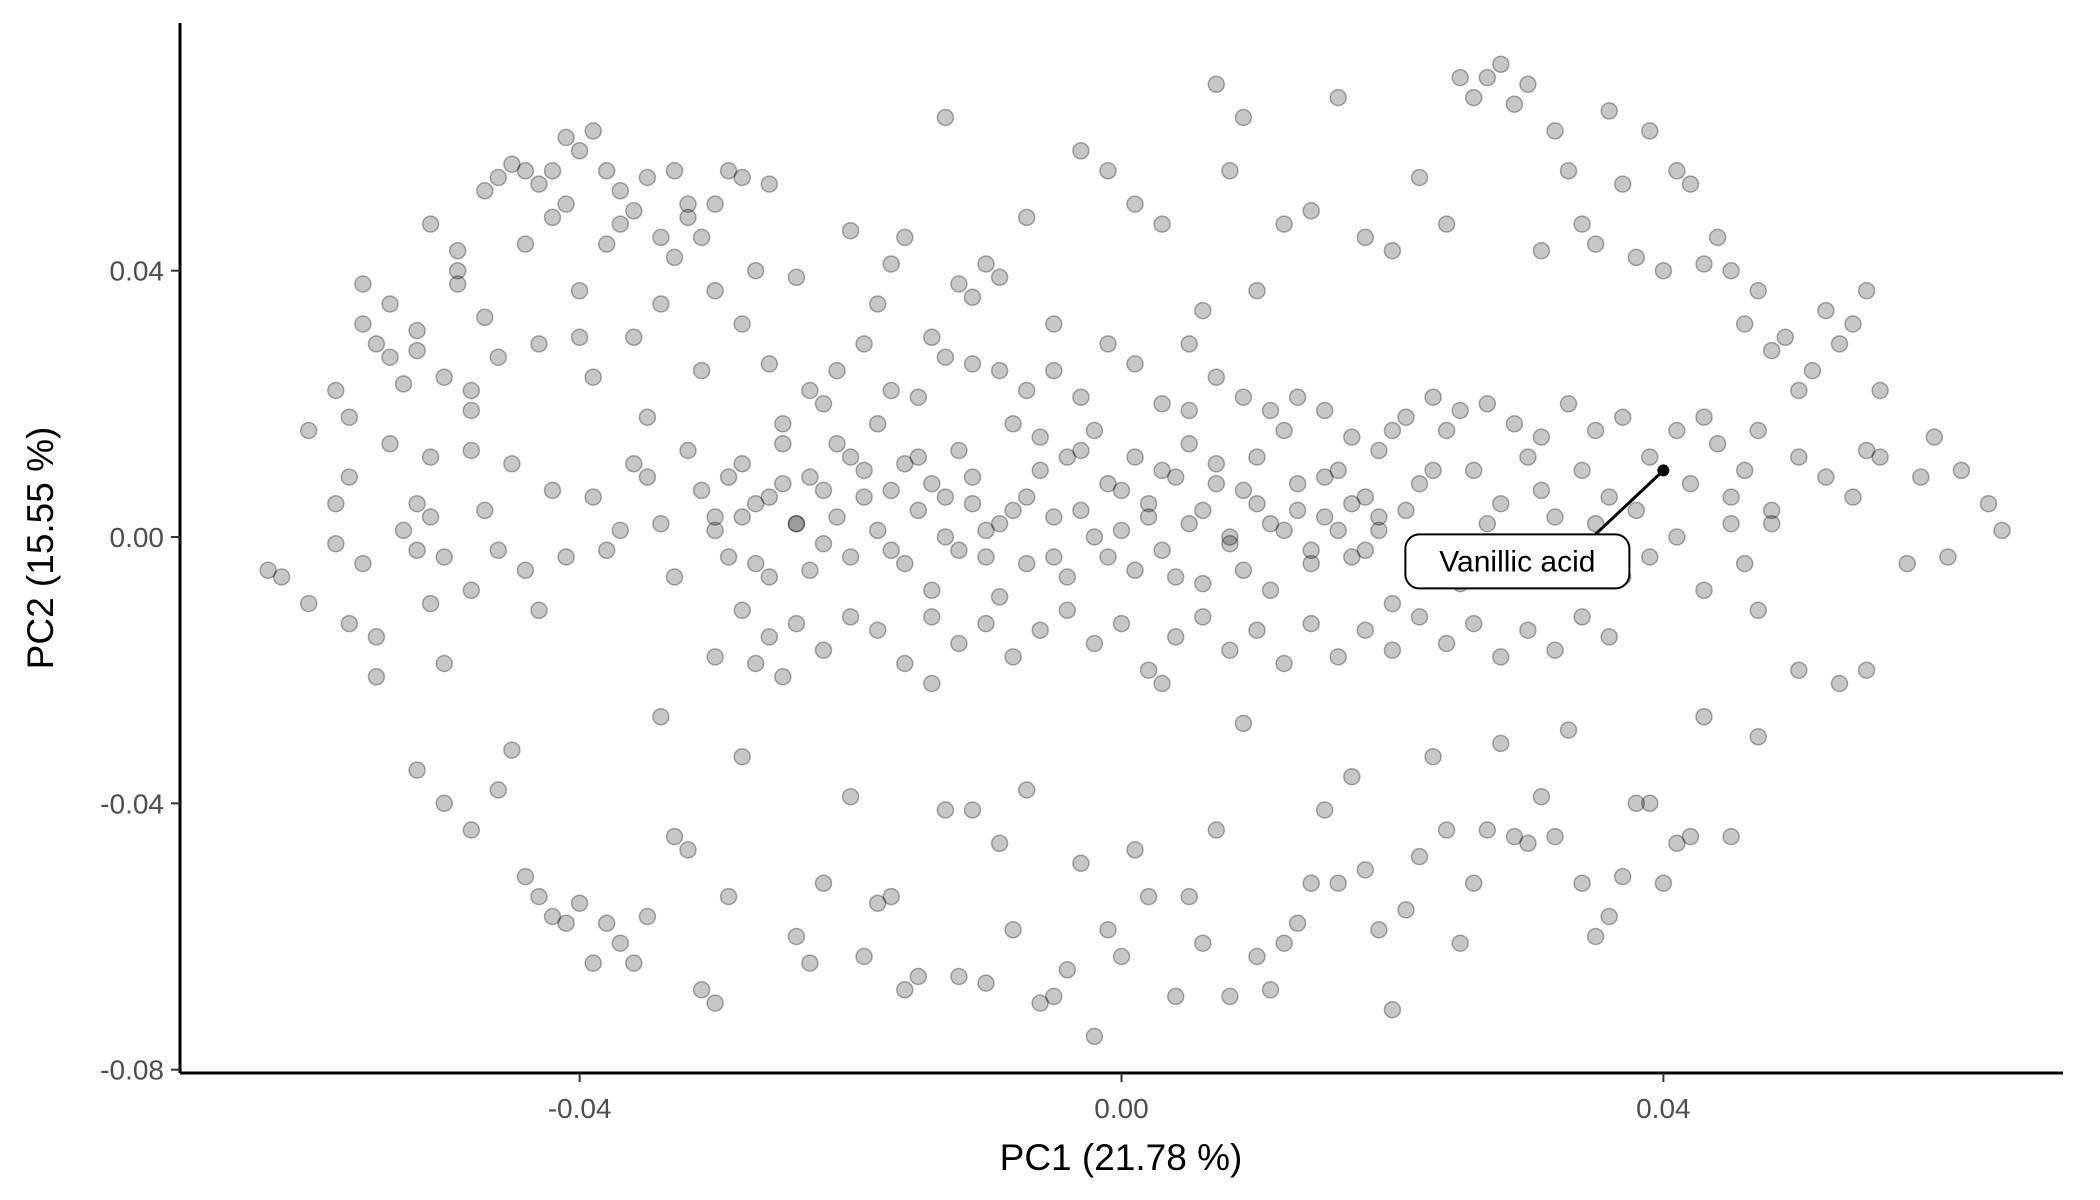 Image resolution: width=2100 pixels, height=1200 pixels. Describe the element at coordinates (1537, 527) in the screenshot. I see `annotation-layer: Vanillic acid` at that location.